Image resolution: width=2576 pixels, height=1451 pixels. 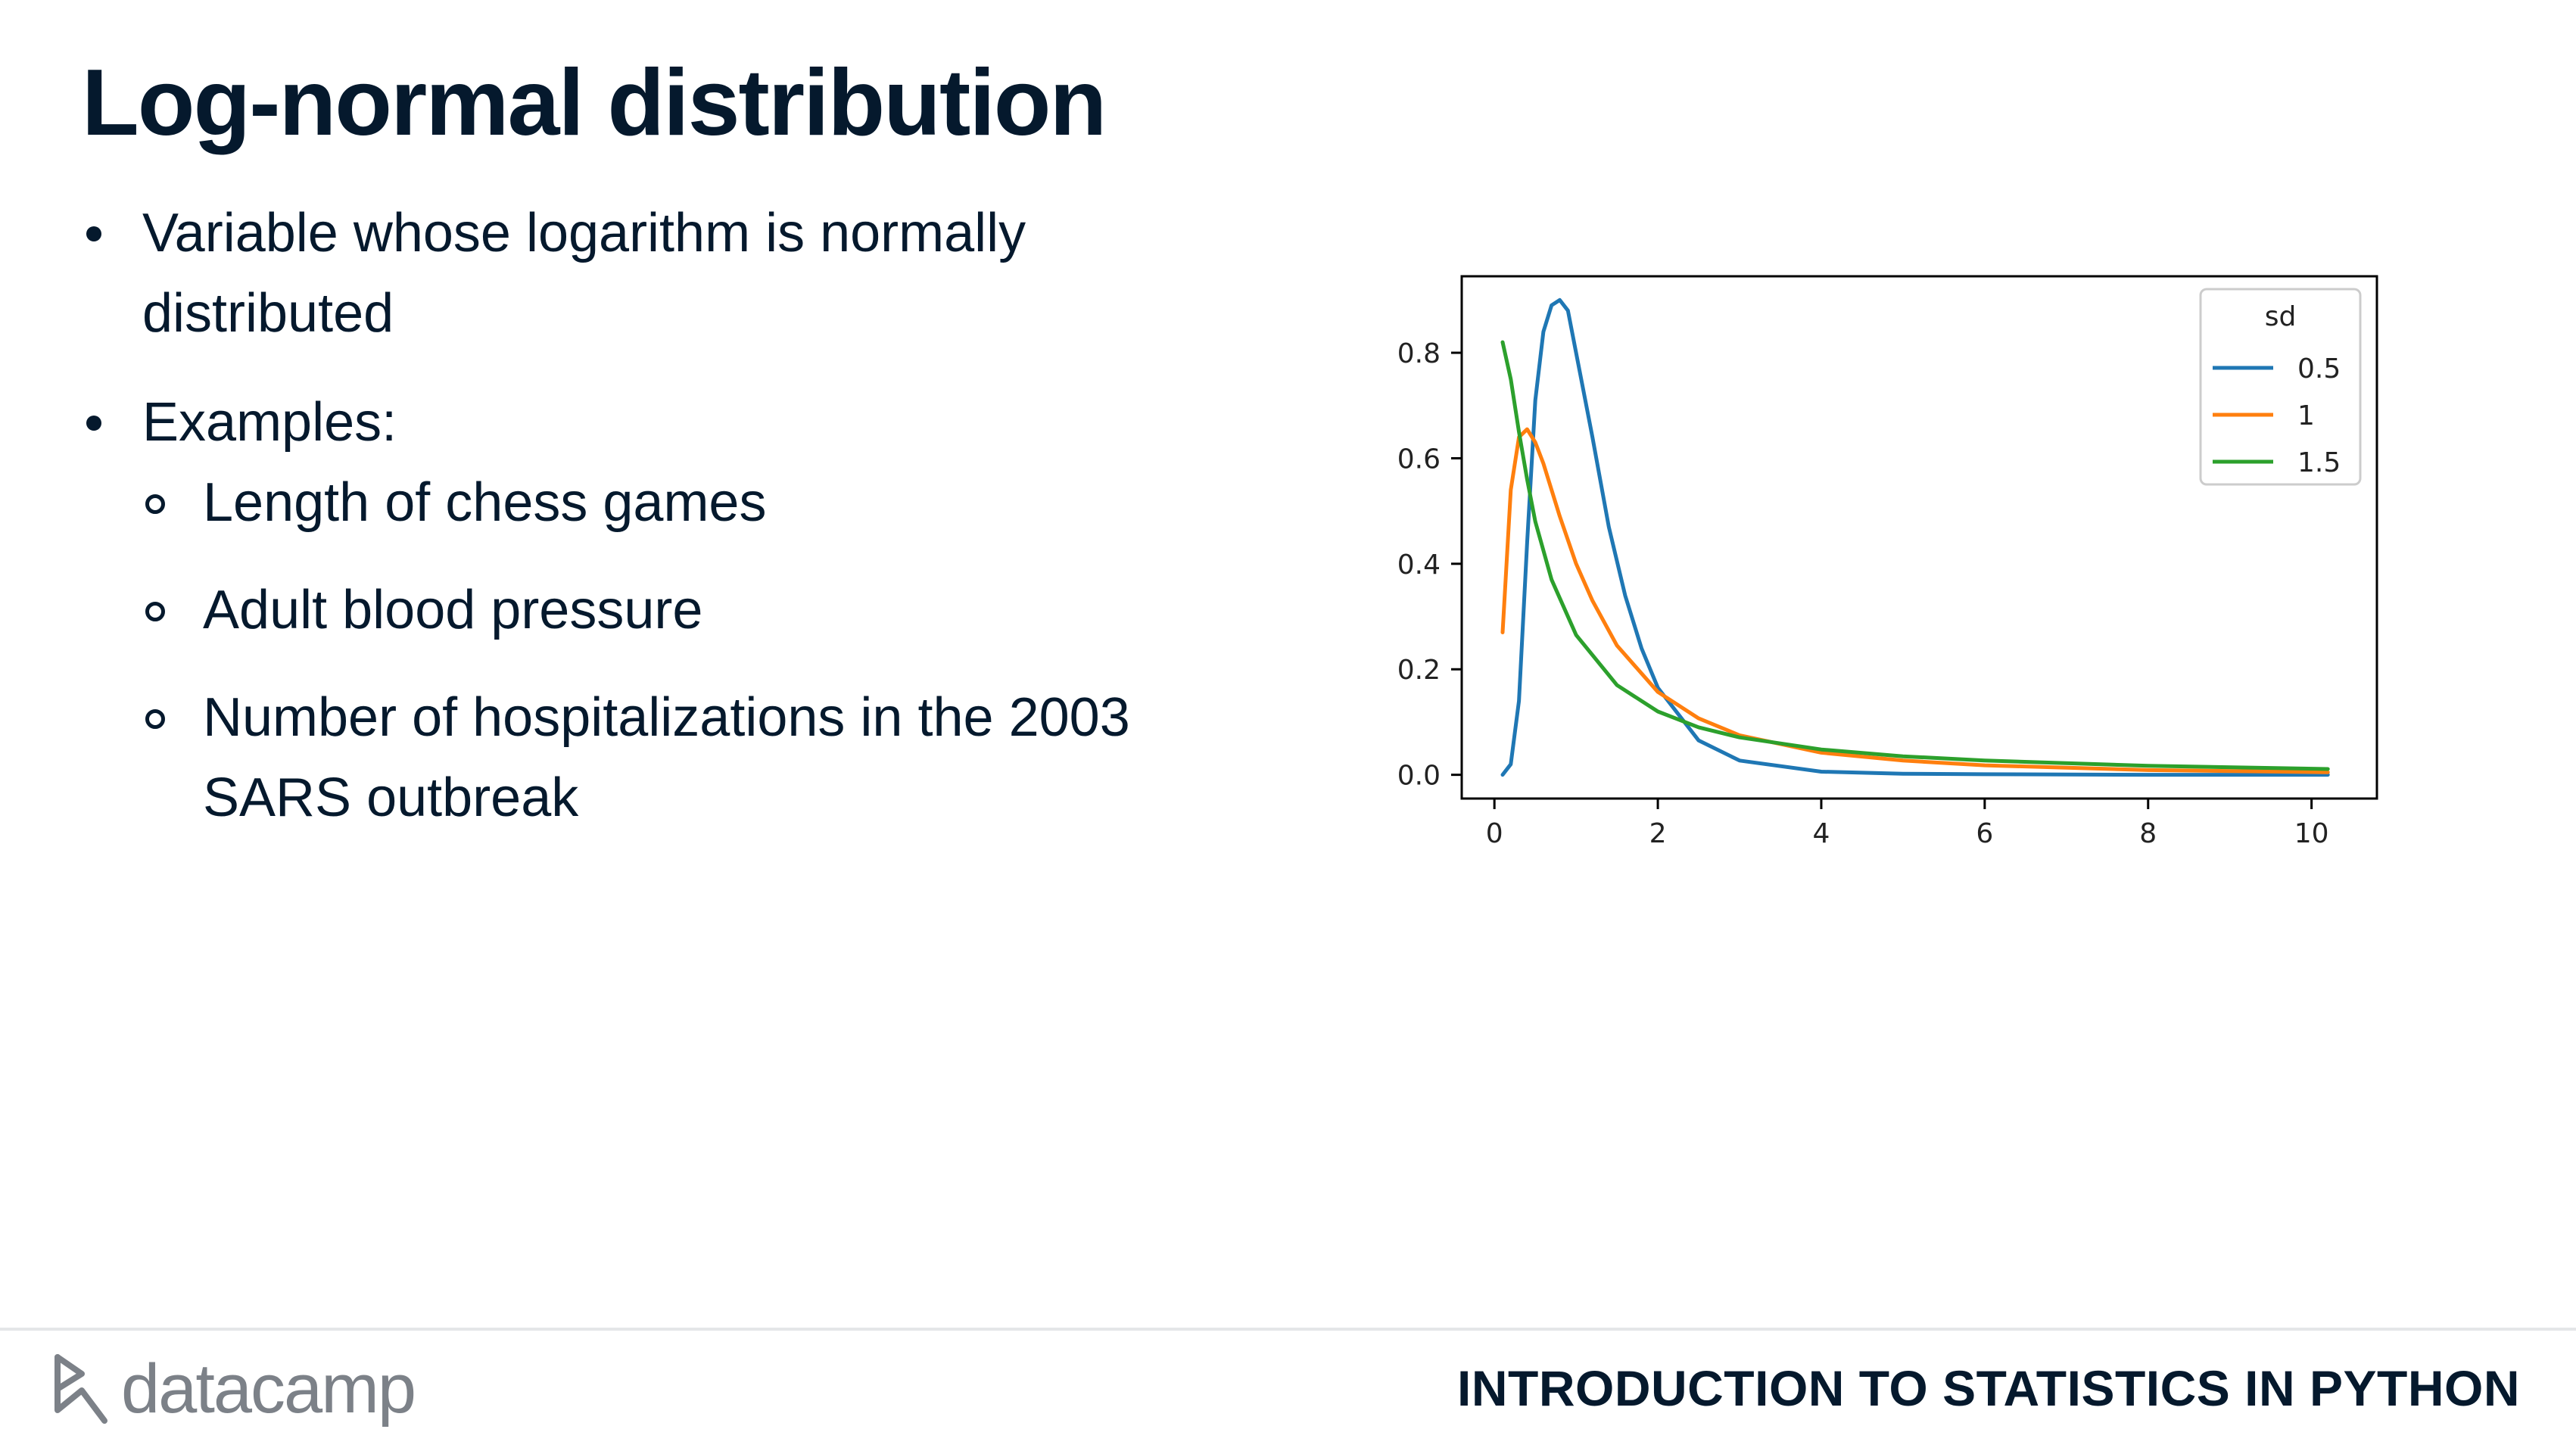 I want to click on y-tick-label: 0.2, so click(x=1419, y=670).